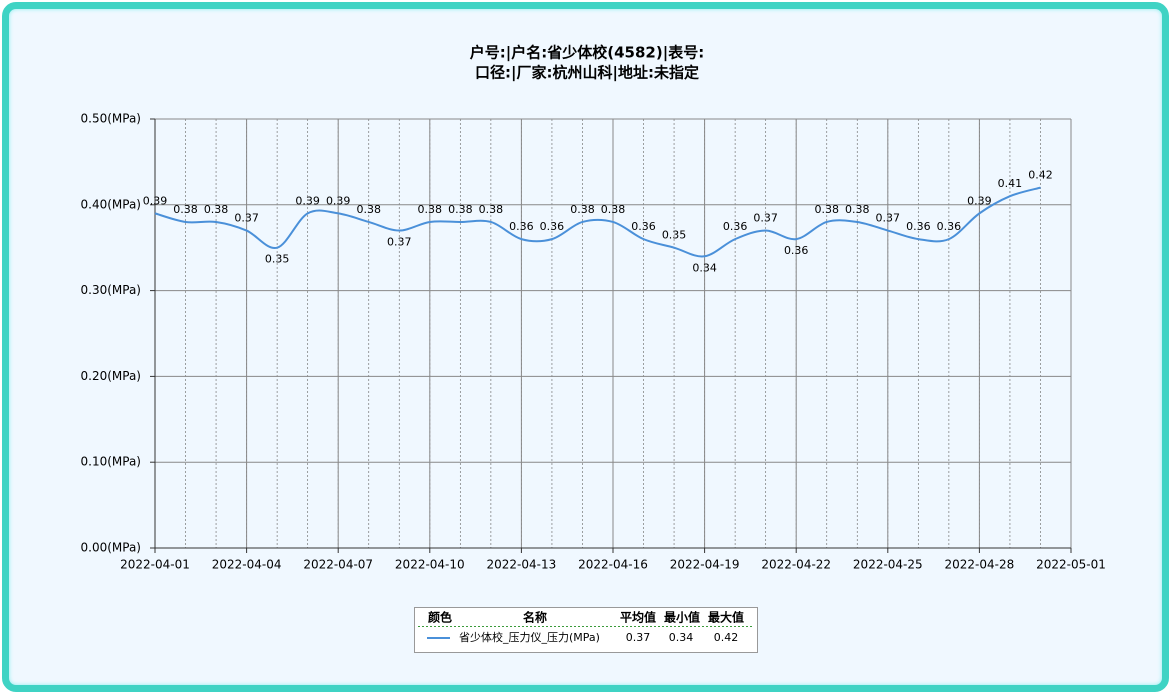 The width and height of the screenshot is (1173, 696). What do you see at coordinates (338, 565) in the screenshot?
I see `x-tick-label: 2022-04-07` at bounding box center [338, 565].